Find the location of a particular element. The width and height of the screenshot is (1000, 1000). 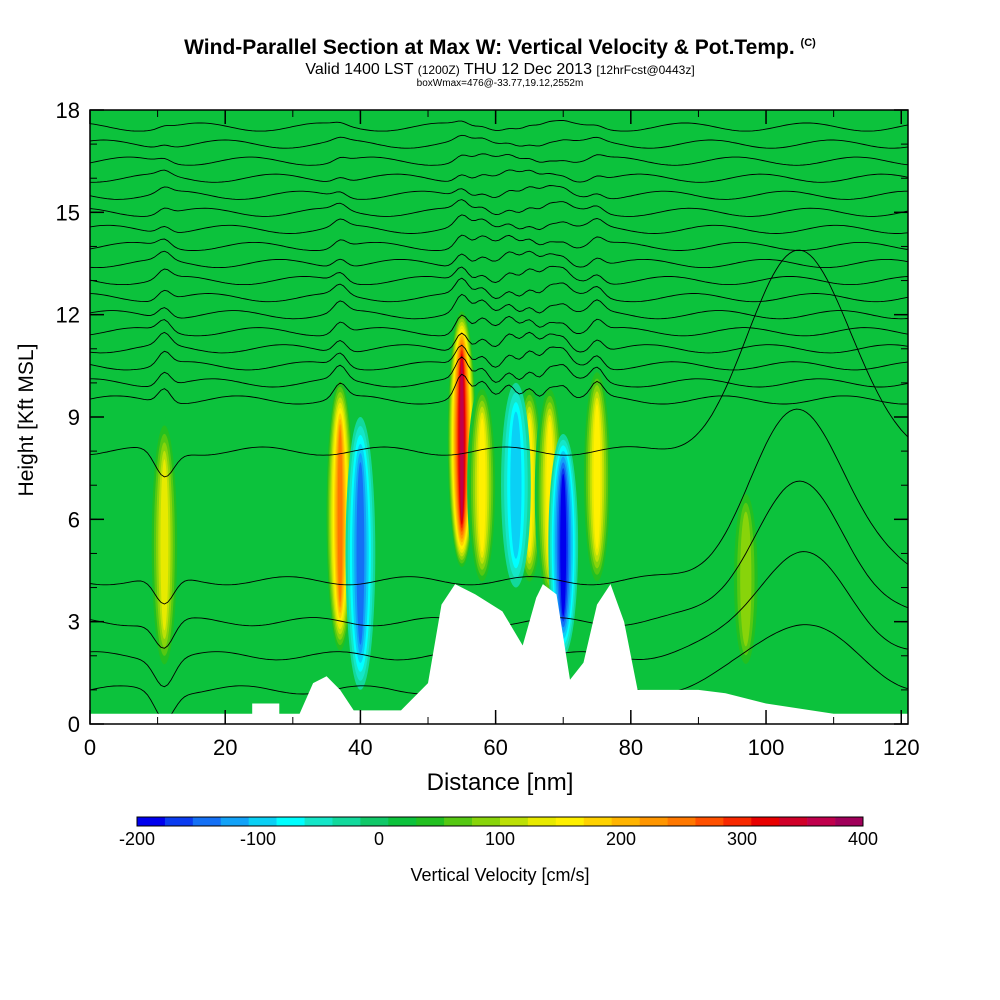

colorbar-tick-label: -100 is located at coordinates (258, 839).